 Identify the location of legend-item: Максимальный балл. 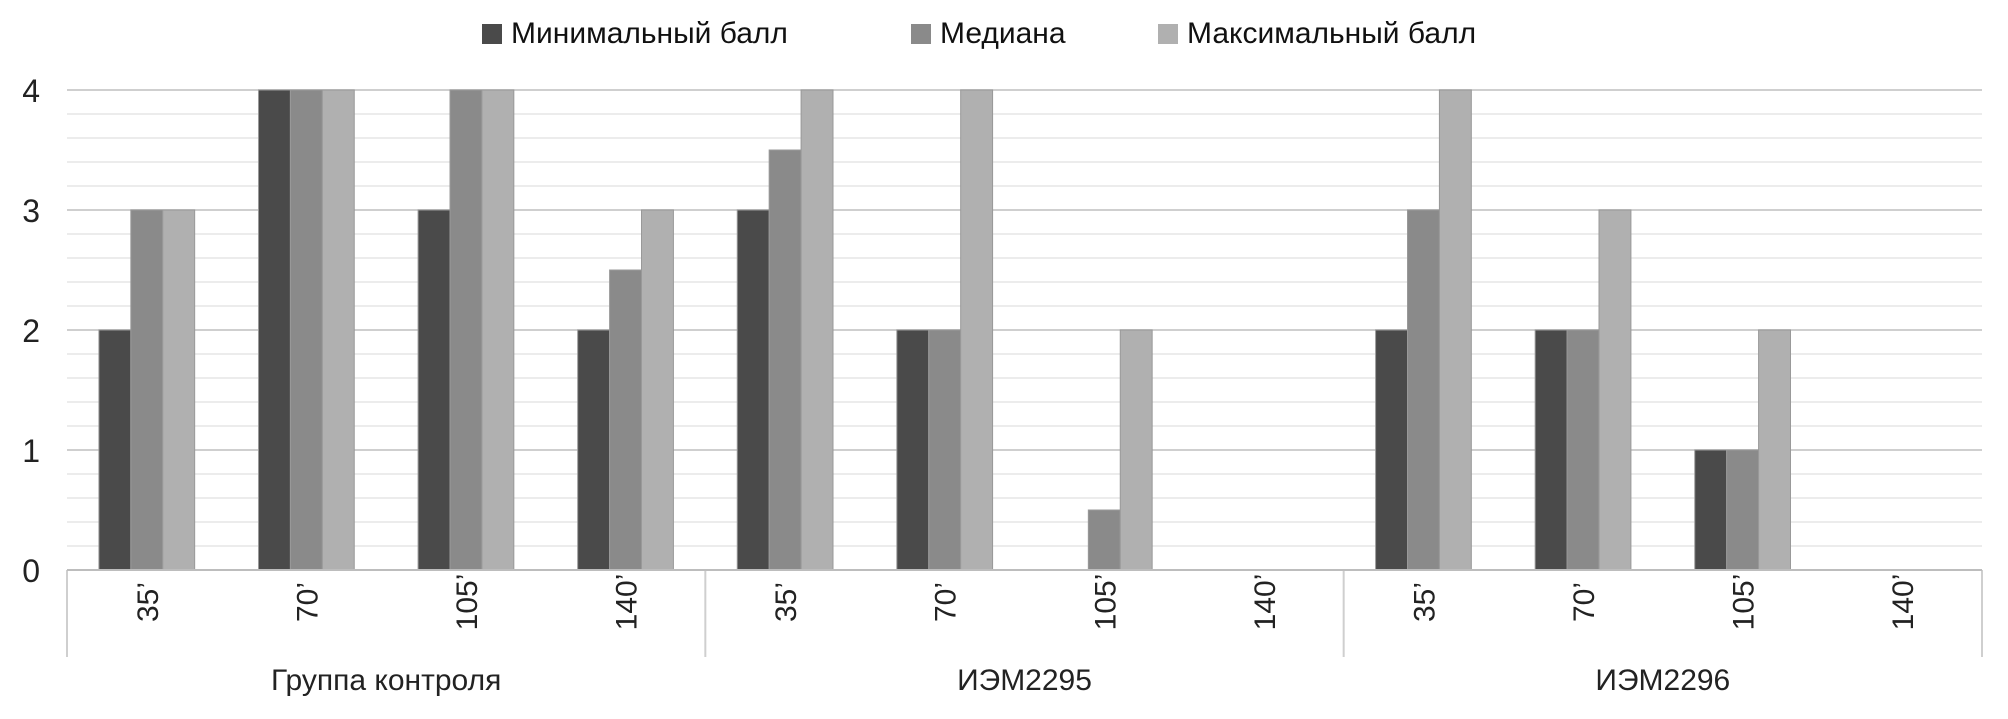
(1317, 33).